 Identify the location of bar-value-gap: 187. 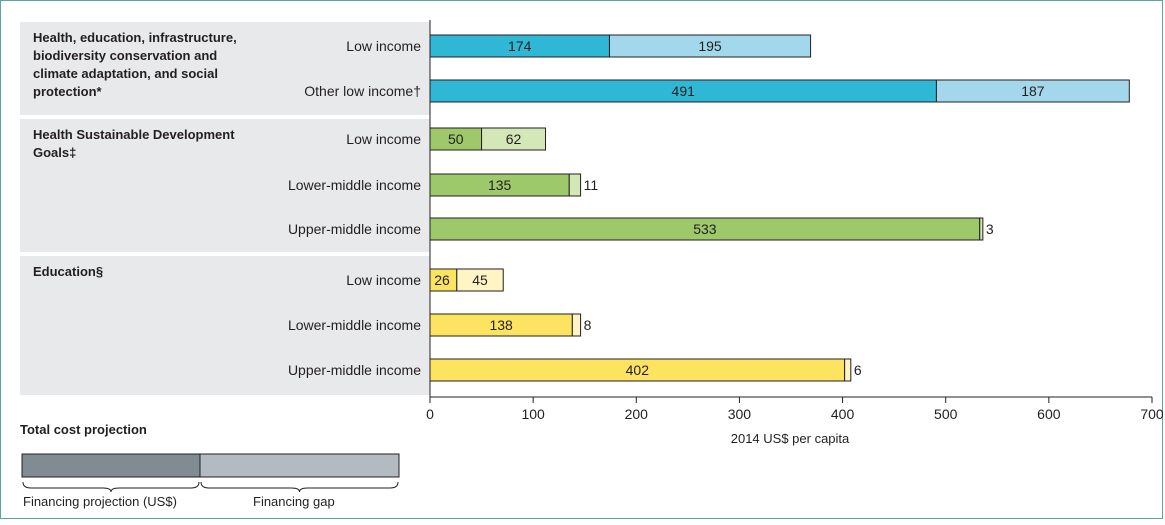
(1033, 91).